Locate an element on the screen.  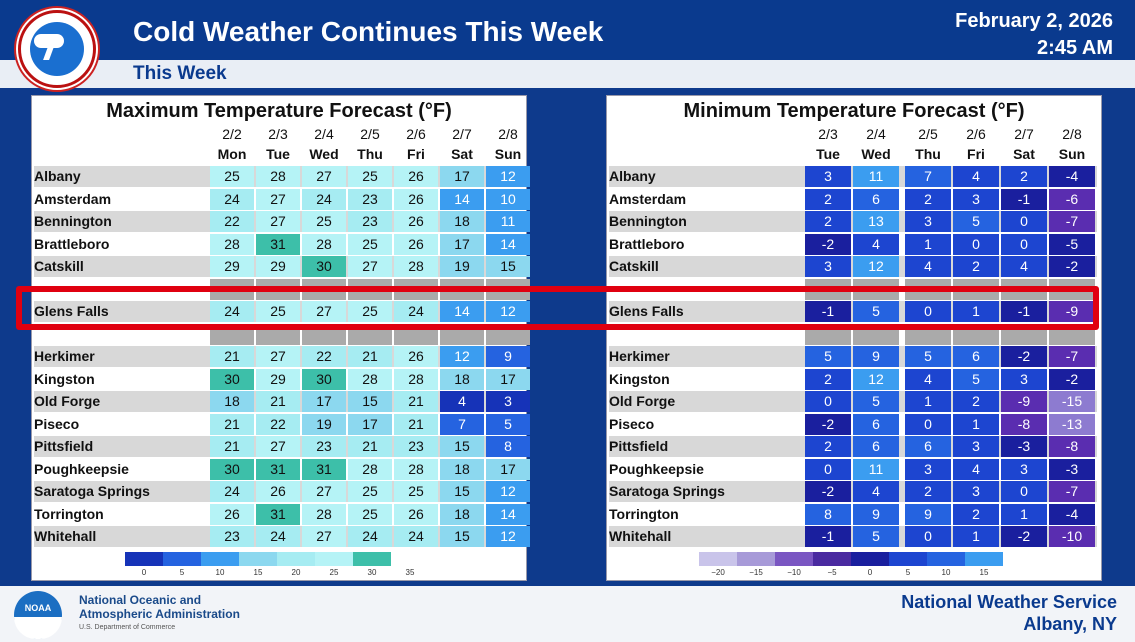
max-city-name: Herkimer is located at coordinates (64, 356).